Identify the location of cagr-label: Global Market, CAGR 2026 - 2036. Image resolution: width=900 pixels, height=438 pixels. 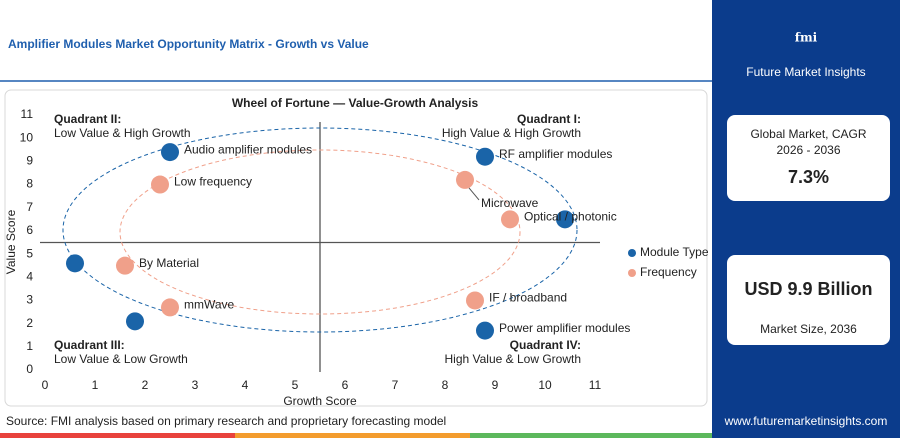
(808, 142).